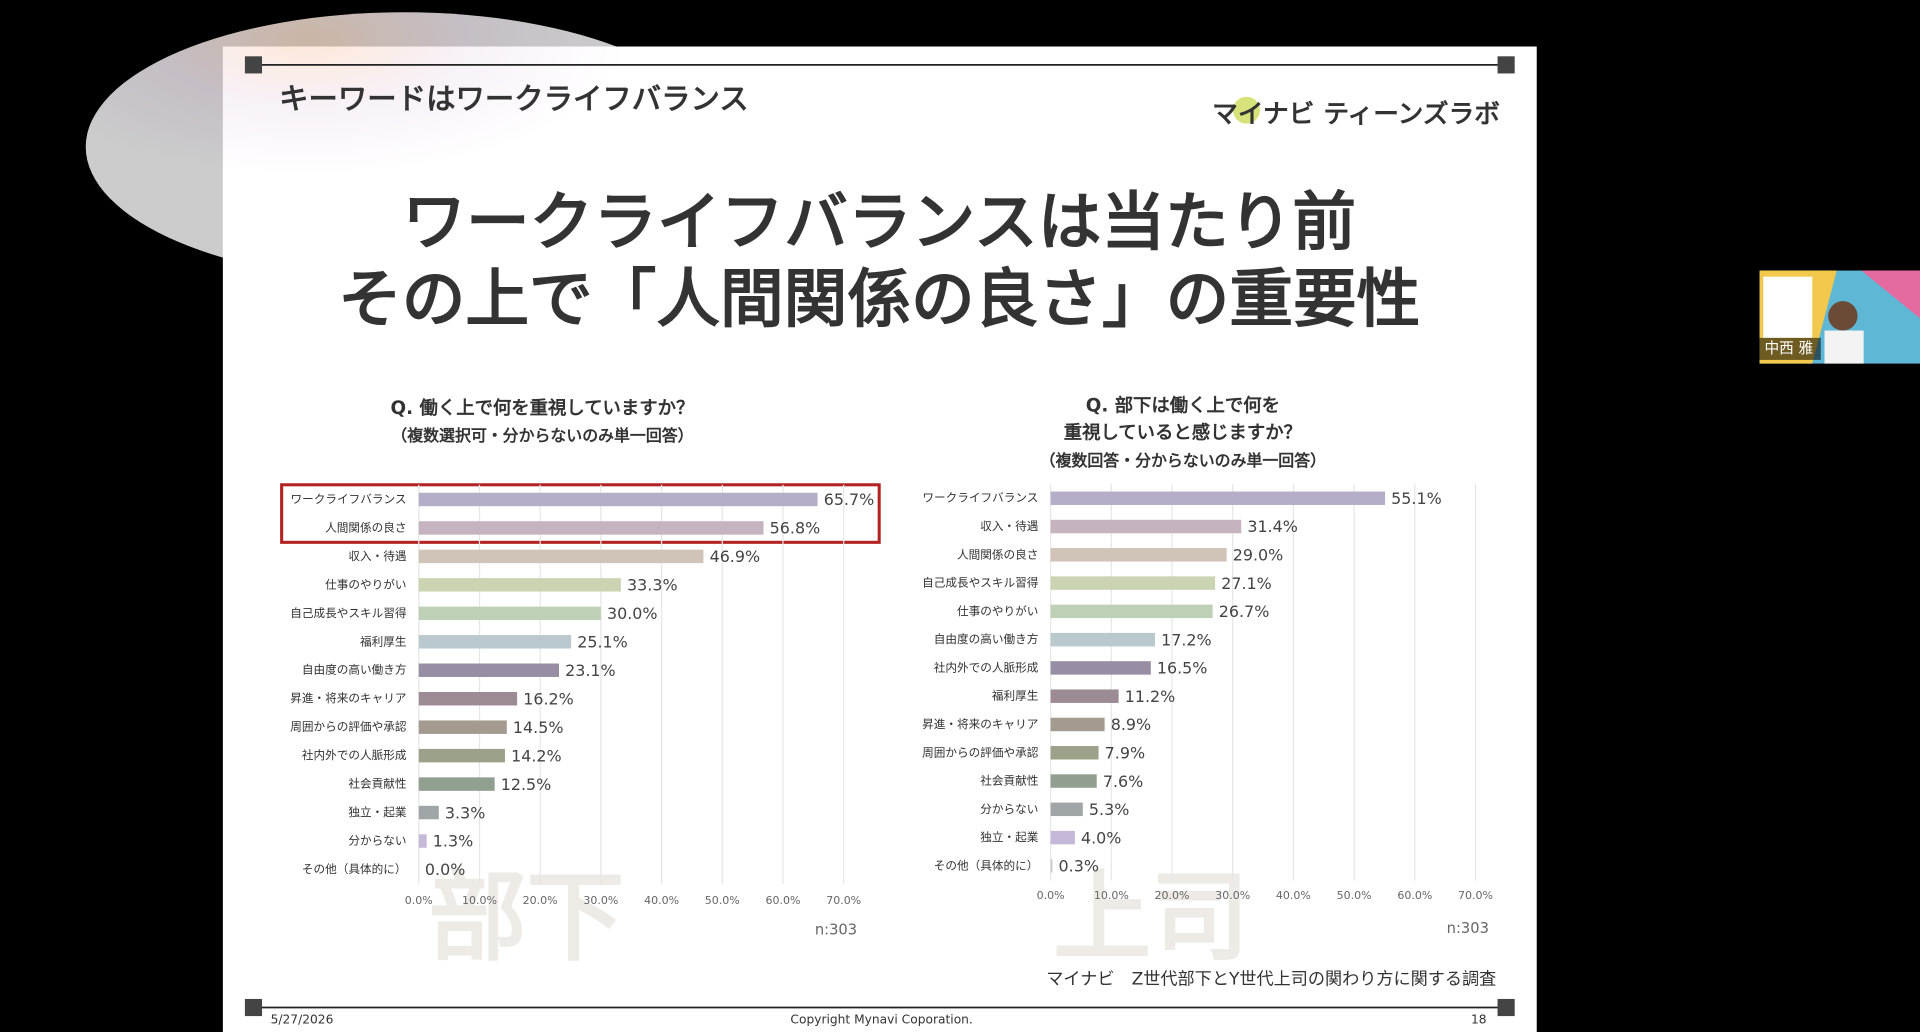 The width and height of the screenshot is (1920, 1032). Describe the element at coordinates (445, 869) in the screenshot. I see `value-label: 0.0%` at that location.